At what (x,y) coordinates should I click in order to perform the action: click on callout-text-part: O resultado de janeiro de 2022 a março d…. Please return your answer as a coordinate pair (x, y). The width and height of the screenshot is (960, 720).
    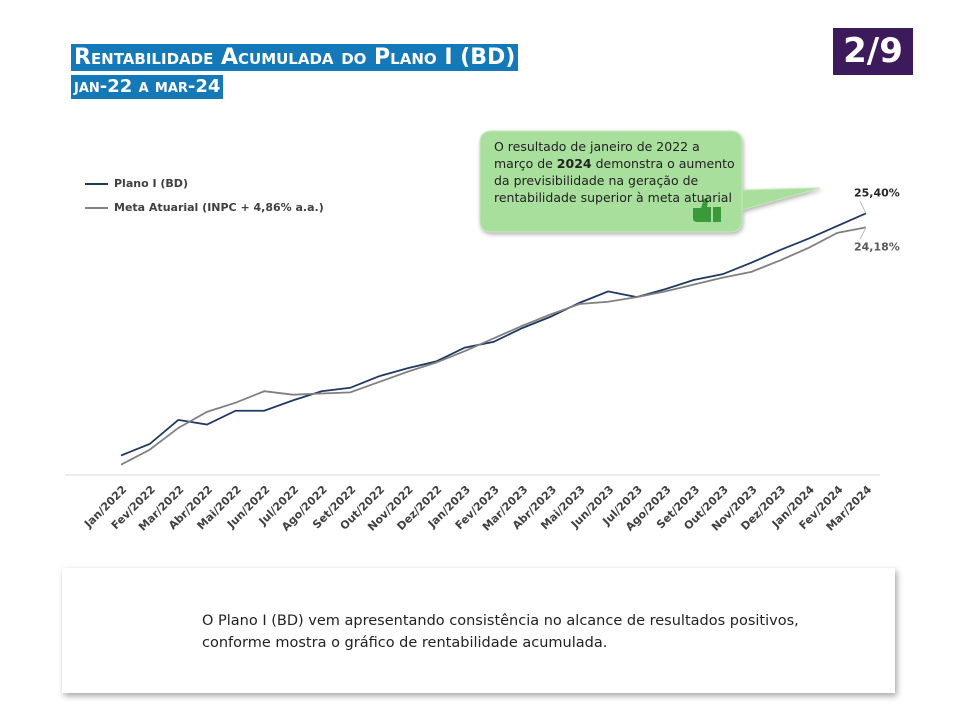
    Looking at the image, I should click on (597, 155).